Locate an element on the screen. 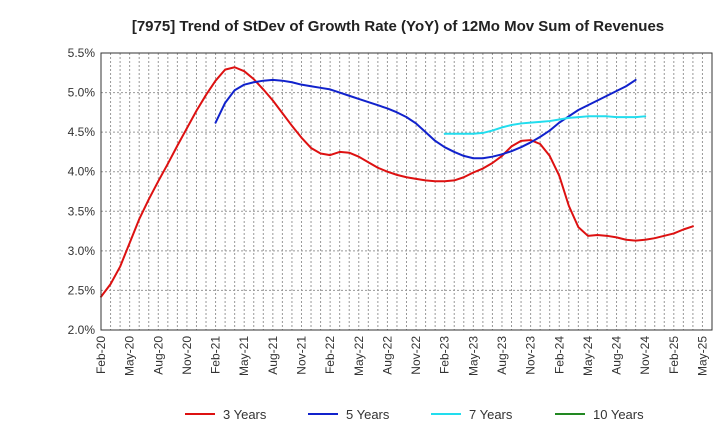 The image size is (720, 440). x-tick-label: May-20 is located at coordinates (130, 356).